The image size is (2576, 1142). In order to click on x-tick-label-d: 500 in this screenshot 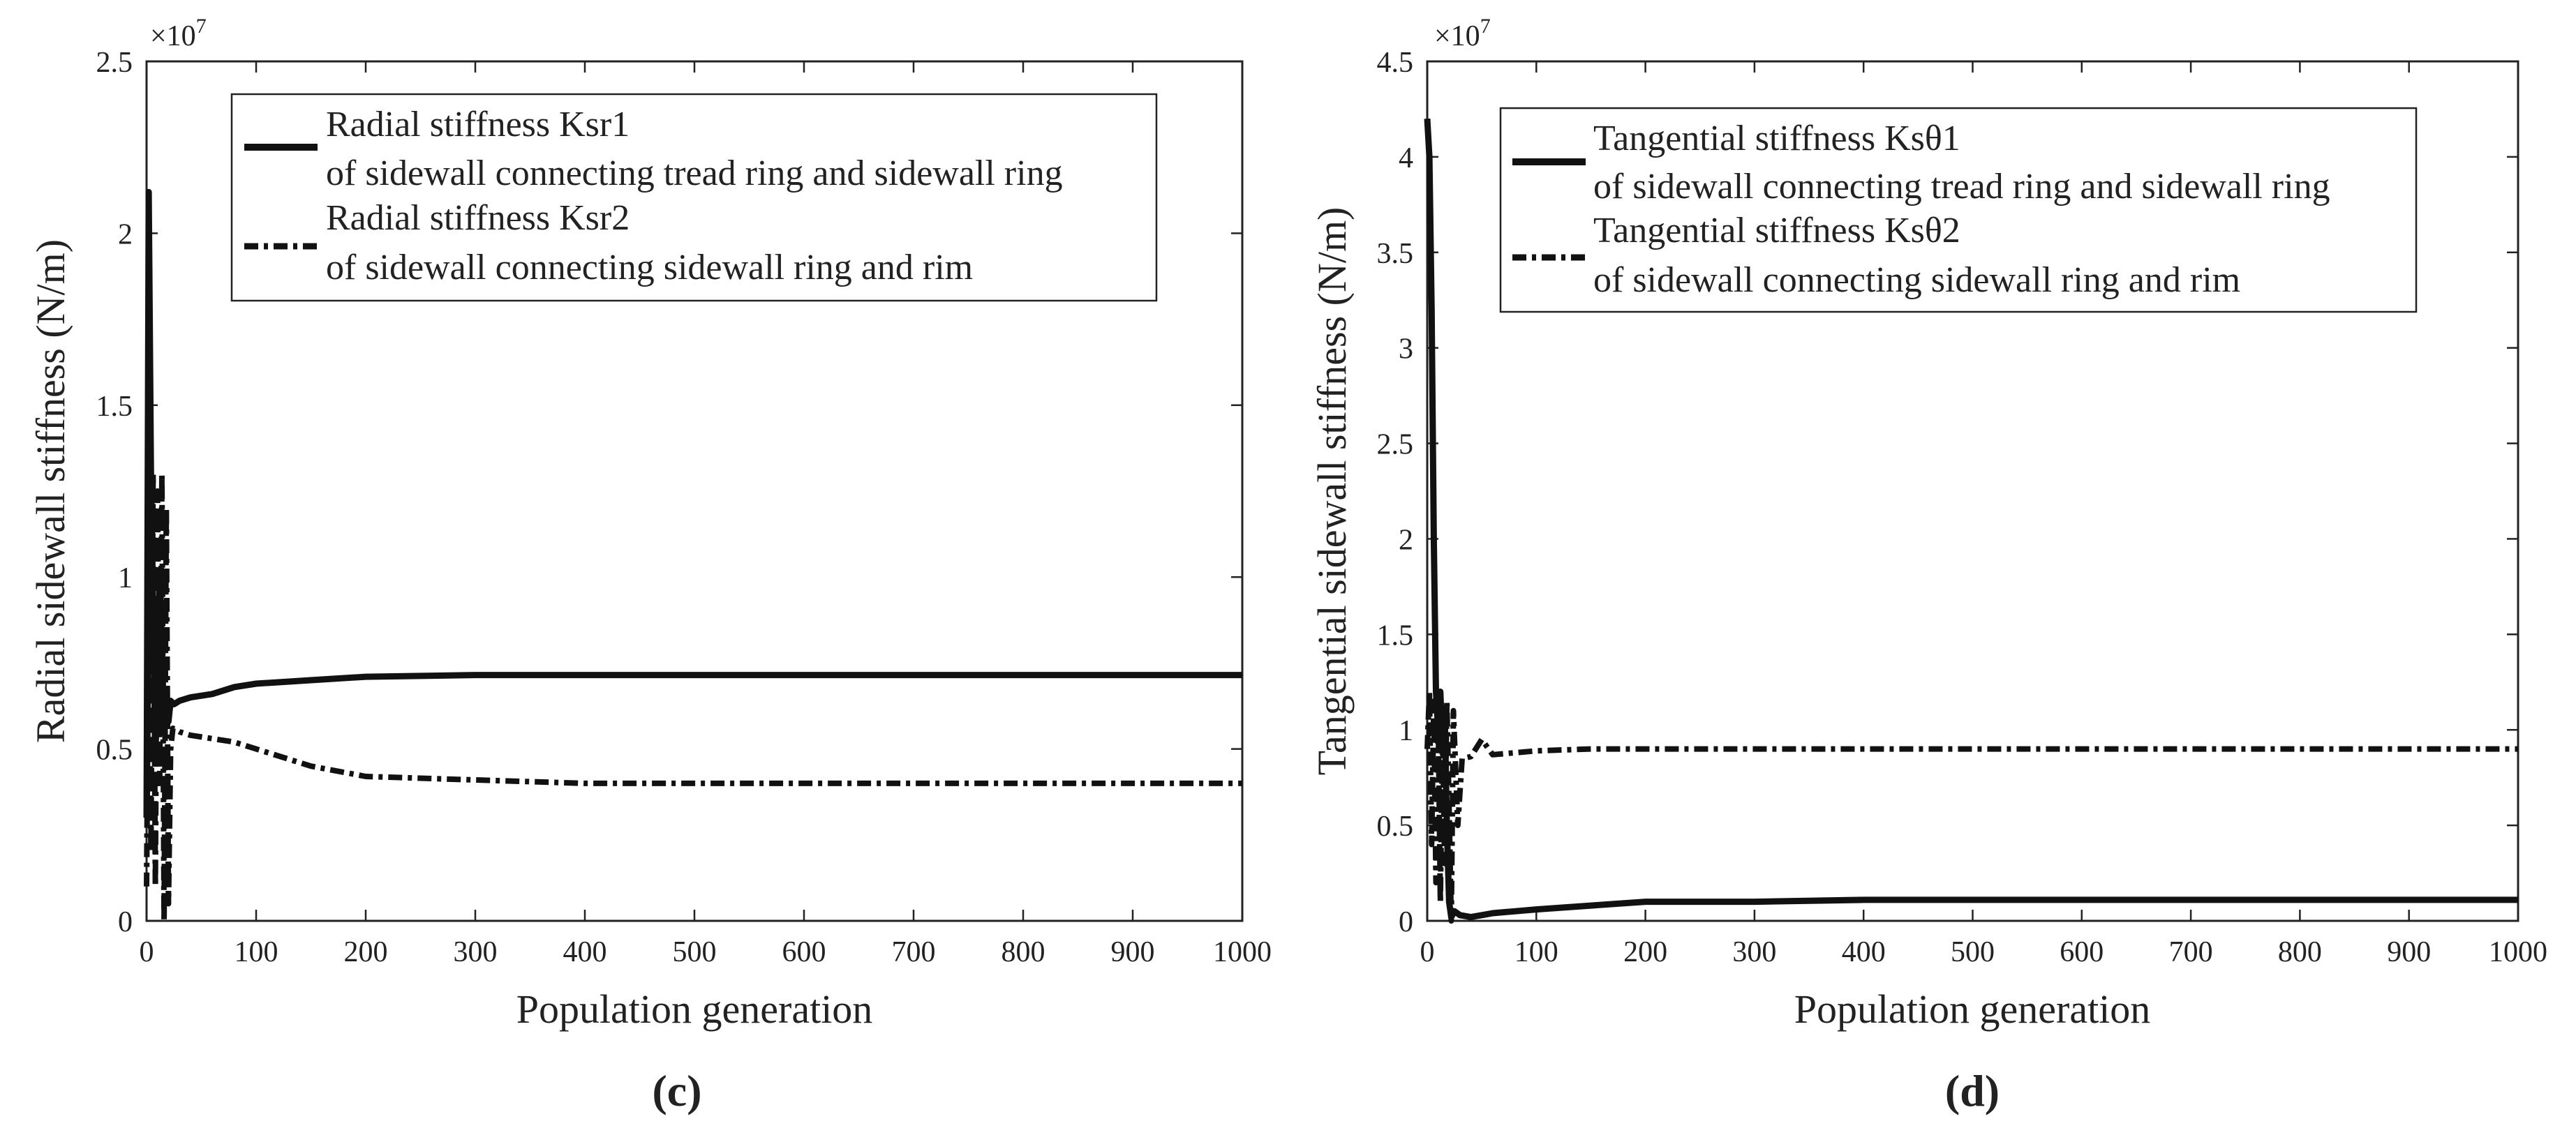, I will do `click(1973, 952)`.